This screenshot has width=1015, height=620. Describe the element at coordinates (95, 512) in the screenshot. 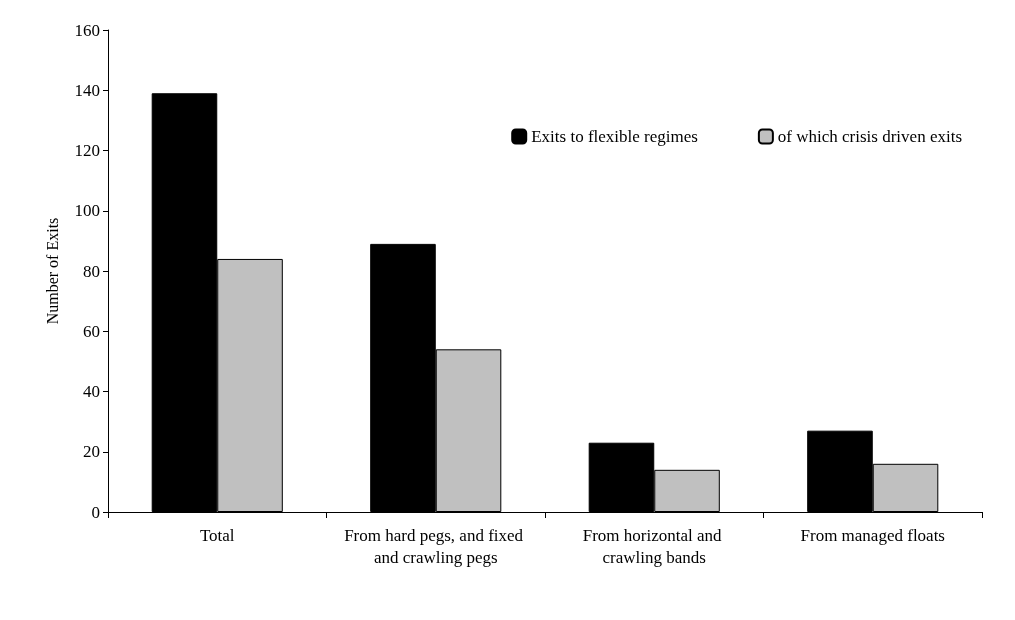

I see `y-tick-label: 0` at that location.